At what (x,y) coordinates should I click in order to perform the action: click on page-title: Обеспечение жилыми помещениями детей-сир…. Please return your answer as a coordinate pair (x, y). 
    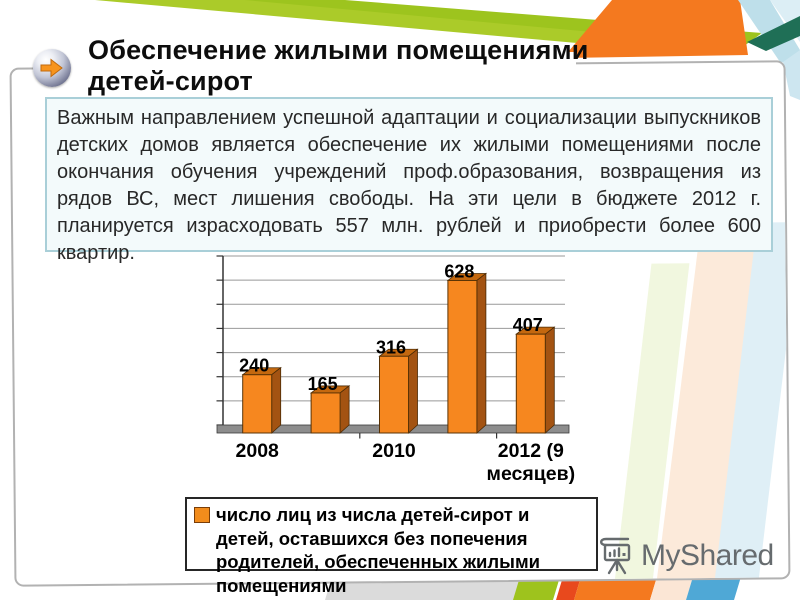
    Looking at the image, I should click on (338, 66).